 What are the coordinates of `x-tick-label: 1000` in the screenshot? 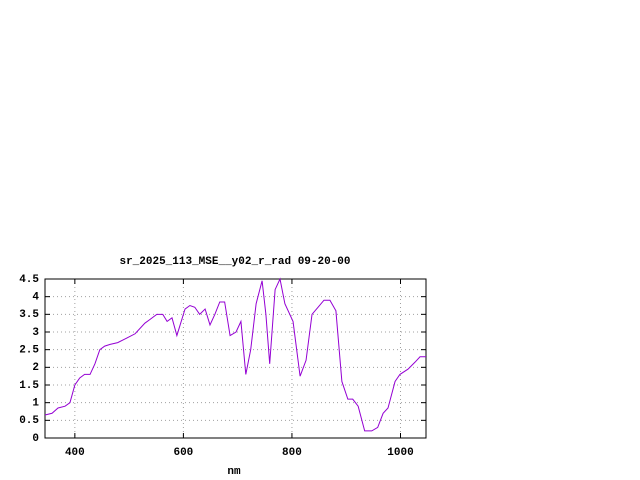 It's located at (400, 453).